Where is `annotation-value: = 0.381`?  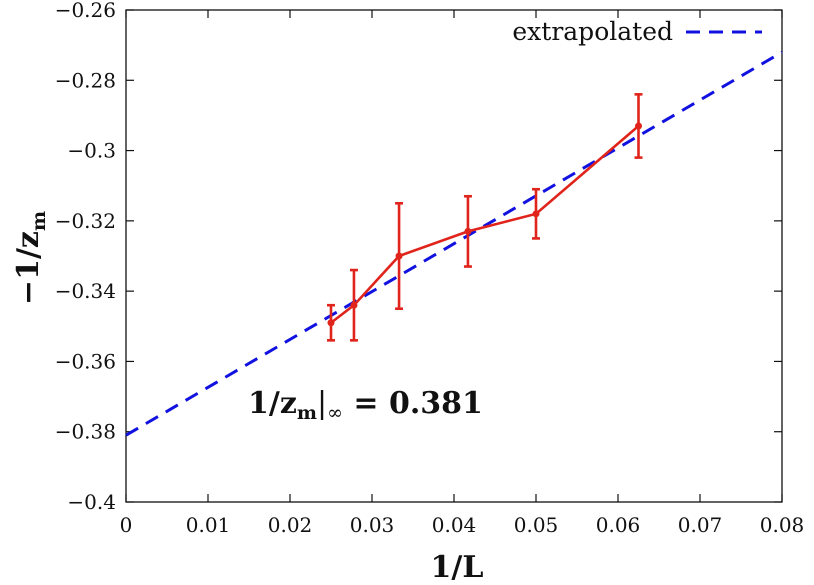 annotation-value: = 0.381 is located at coordinates (413, 403).